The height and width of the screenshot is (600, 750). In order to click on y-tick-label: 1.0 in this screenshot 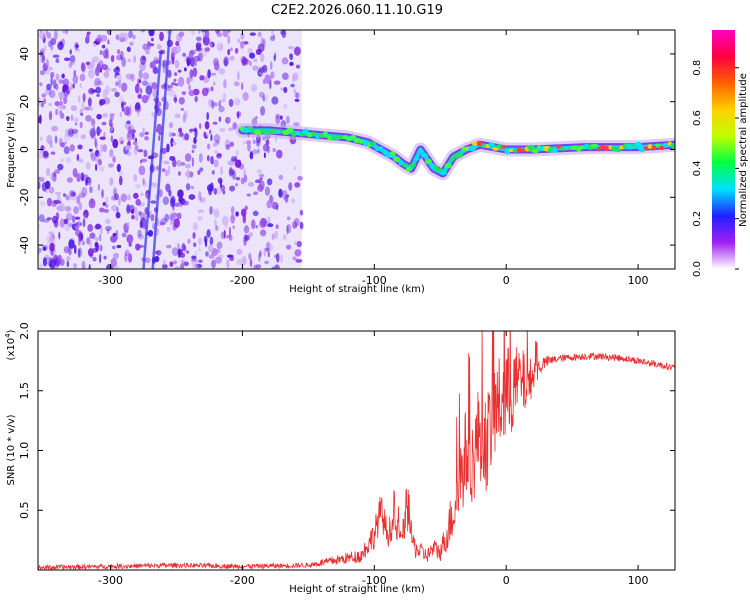, I will do `click(24, 451)`.